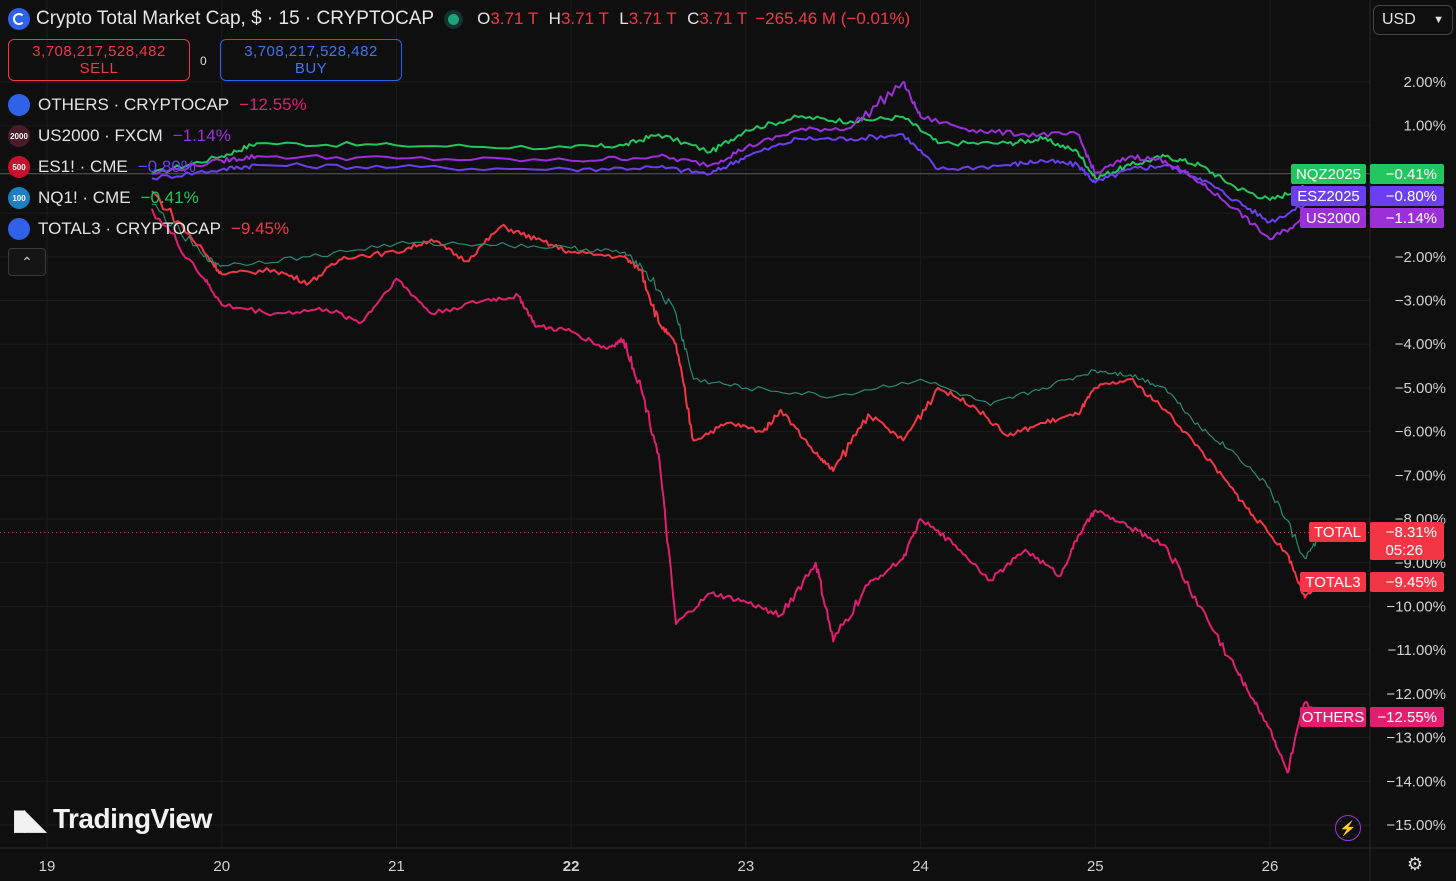  What do you see at coordinates (311, 51) in the screenshot?
I see `buy-price: 3,708,217,528,482` at bounding box center [311, 51].